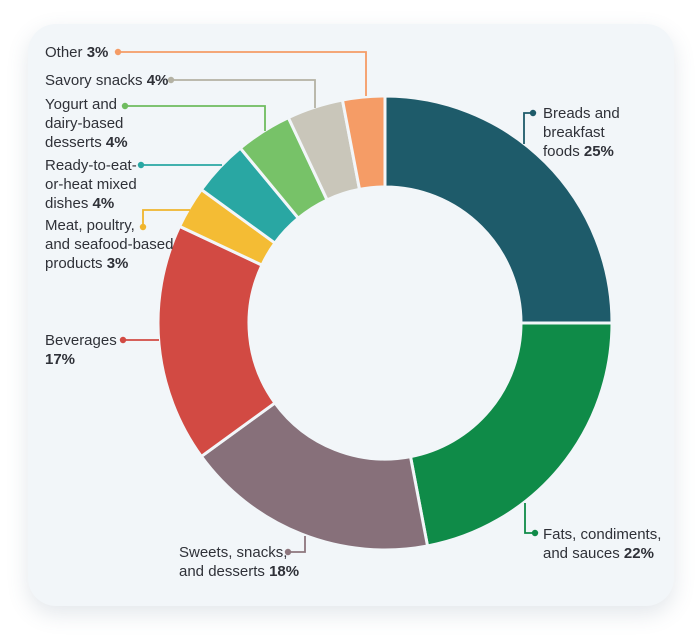 Image resolution: width=700 pixels, height=638 pixels. Describe the element at coordinates (498, 209) in the screenshot. I see `slice-breads` at that location.